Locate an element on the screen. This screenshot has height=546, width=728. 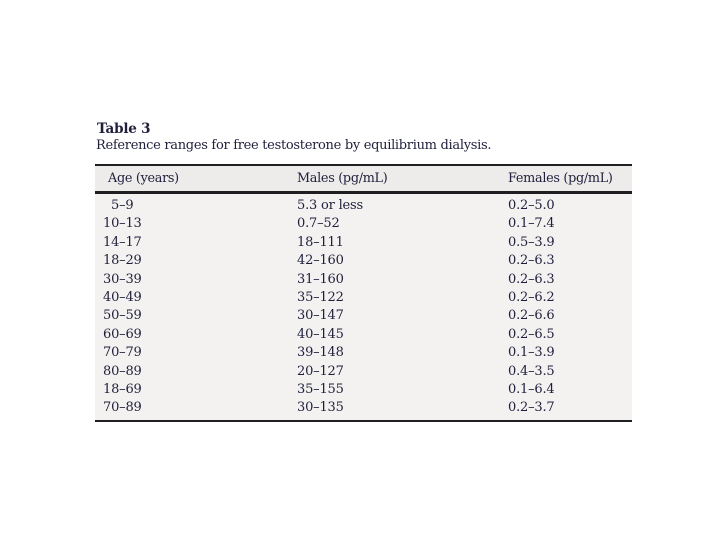
cell-males: 30–135 is located at coordinates (320, 408).